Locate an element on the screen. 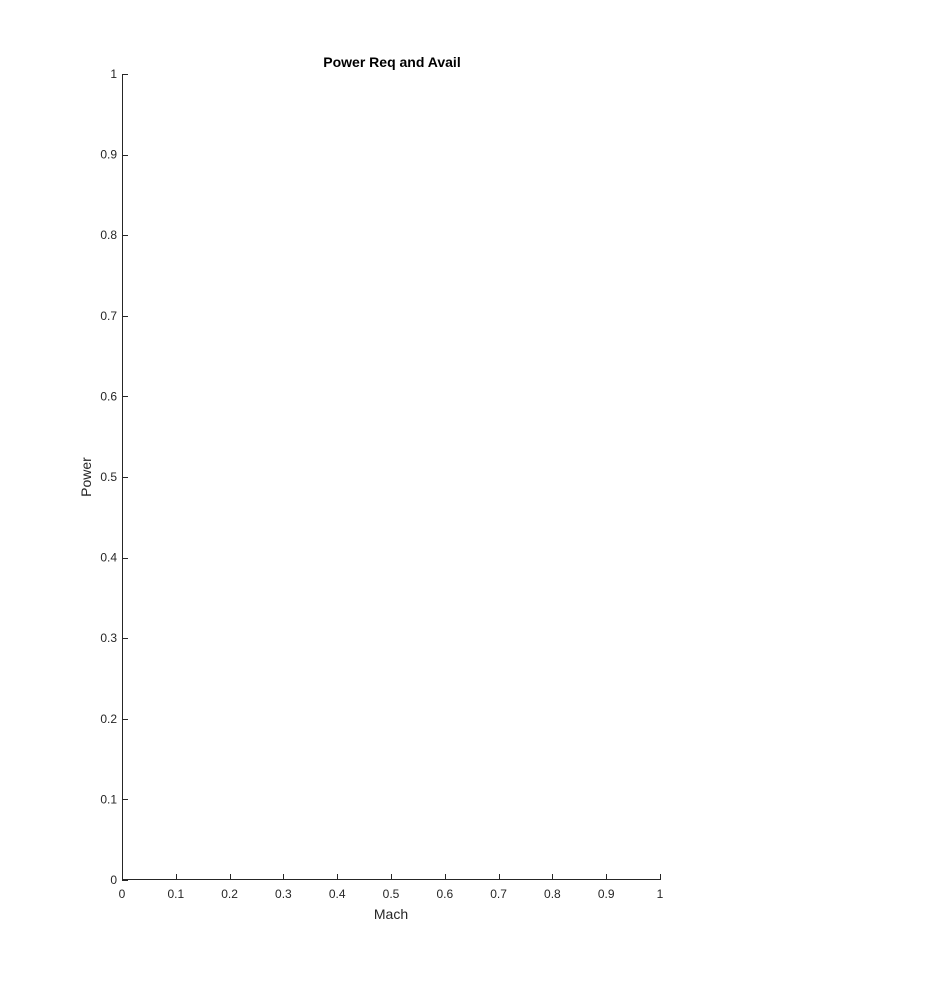 This screenshot has width=944, height=988. y-tick-label: 1 is located at coordinates (113, 74).